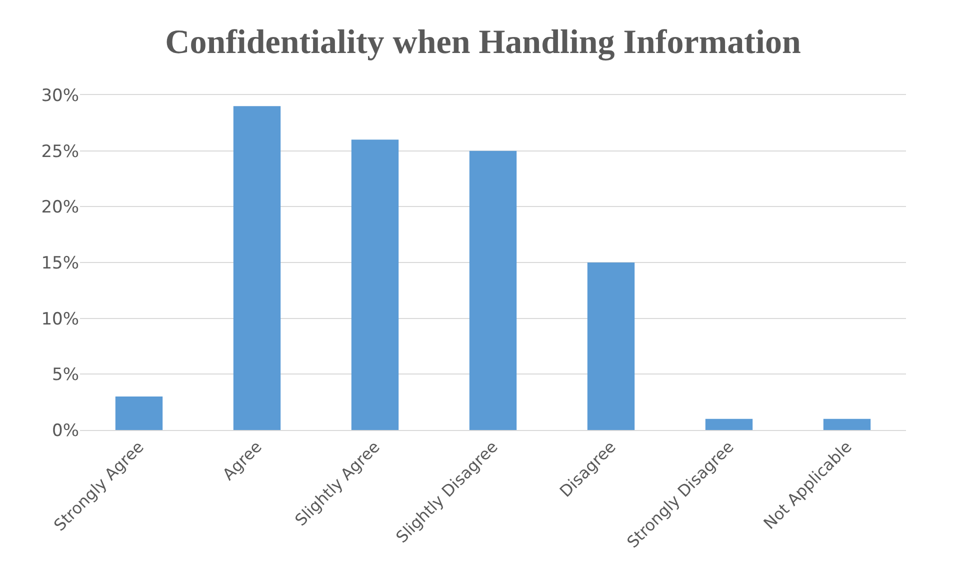  What do you see at coordinates (60, 208) in the screenshot?
I see `y-tick-label: 20%` at bounding box center [60, 208].